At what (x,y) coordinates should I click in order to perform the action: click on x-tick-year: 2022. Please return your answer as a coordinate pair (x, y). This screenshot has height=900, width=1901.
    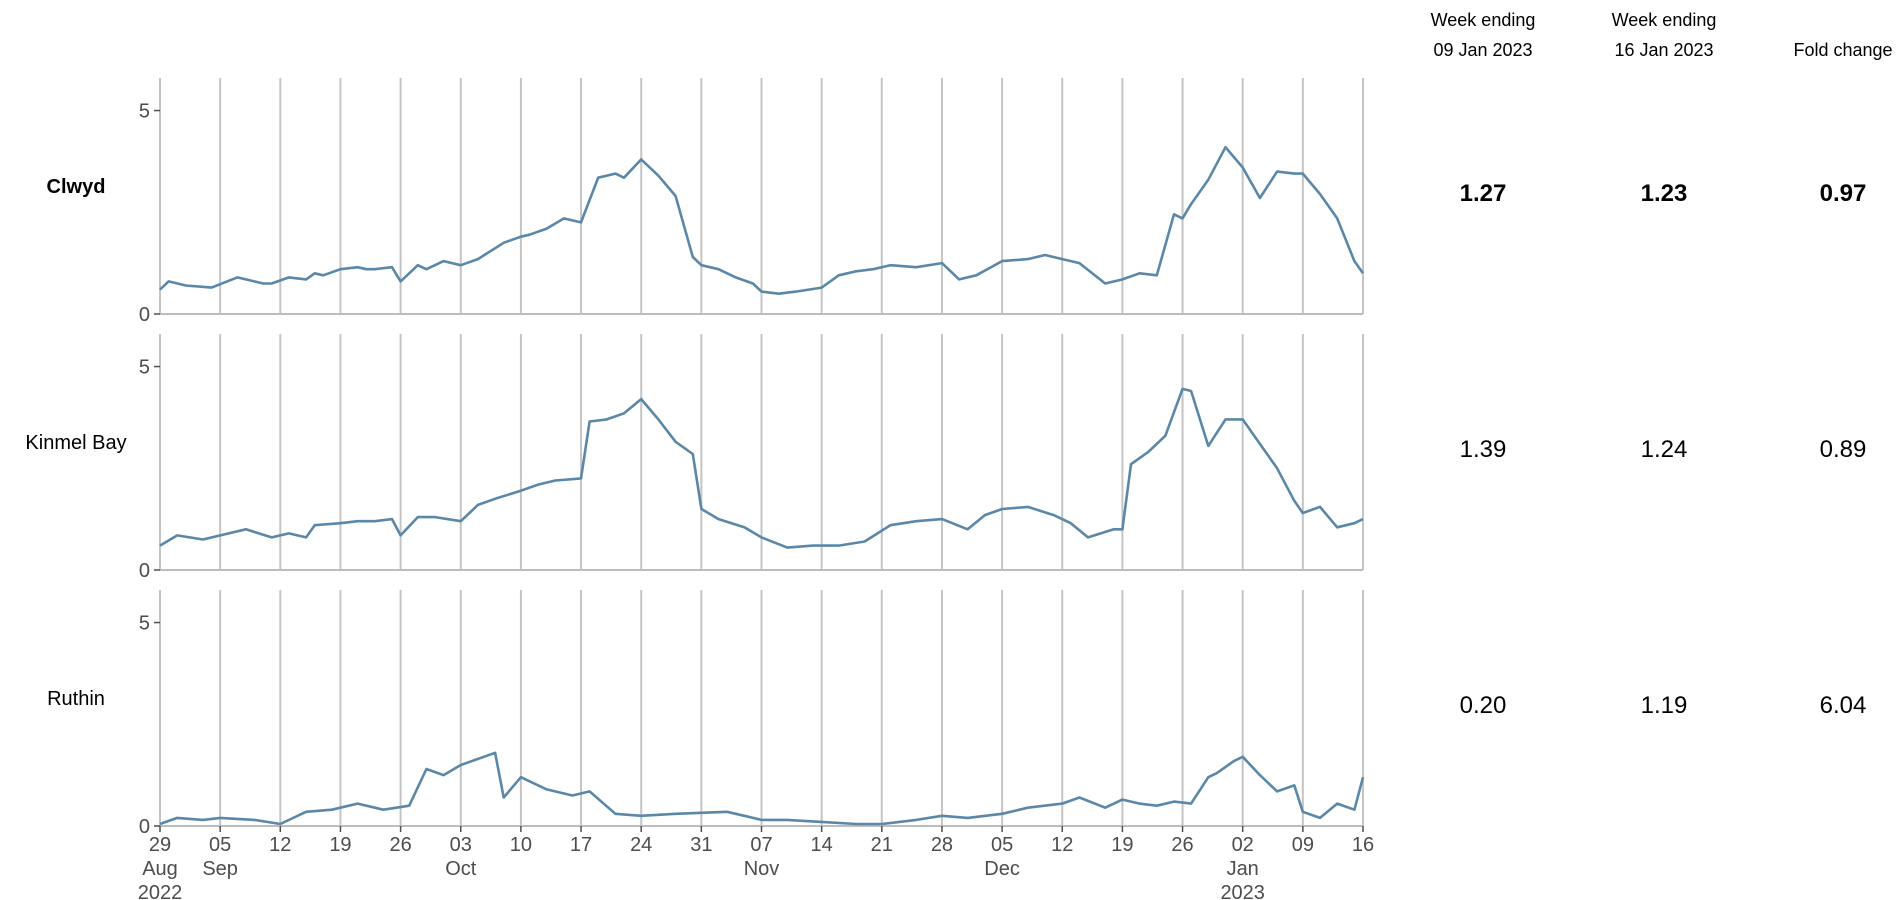
    Looking at the image, I should click on (160, 891).